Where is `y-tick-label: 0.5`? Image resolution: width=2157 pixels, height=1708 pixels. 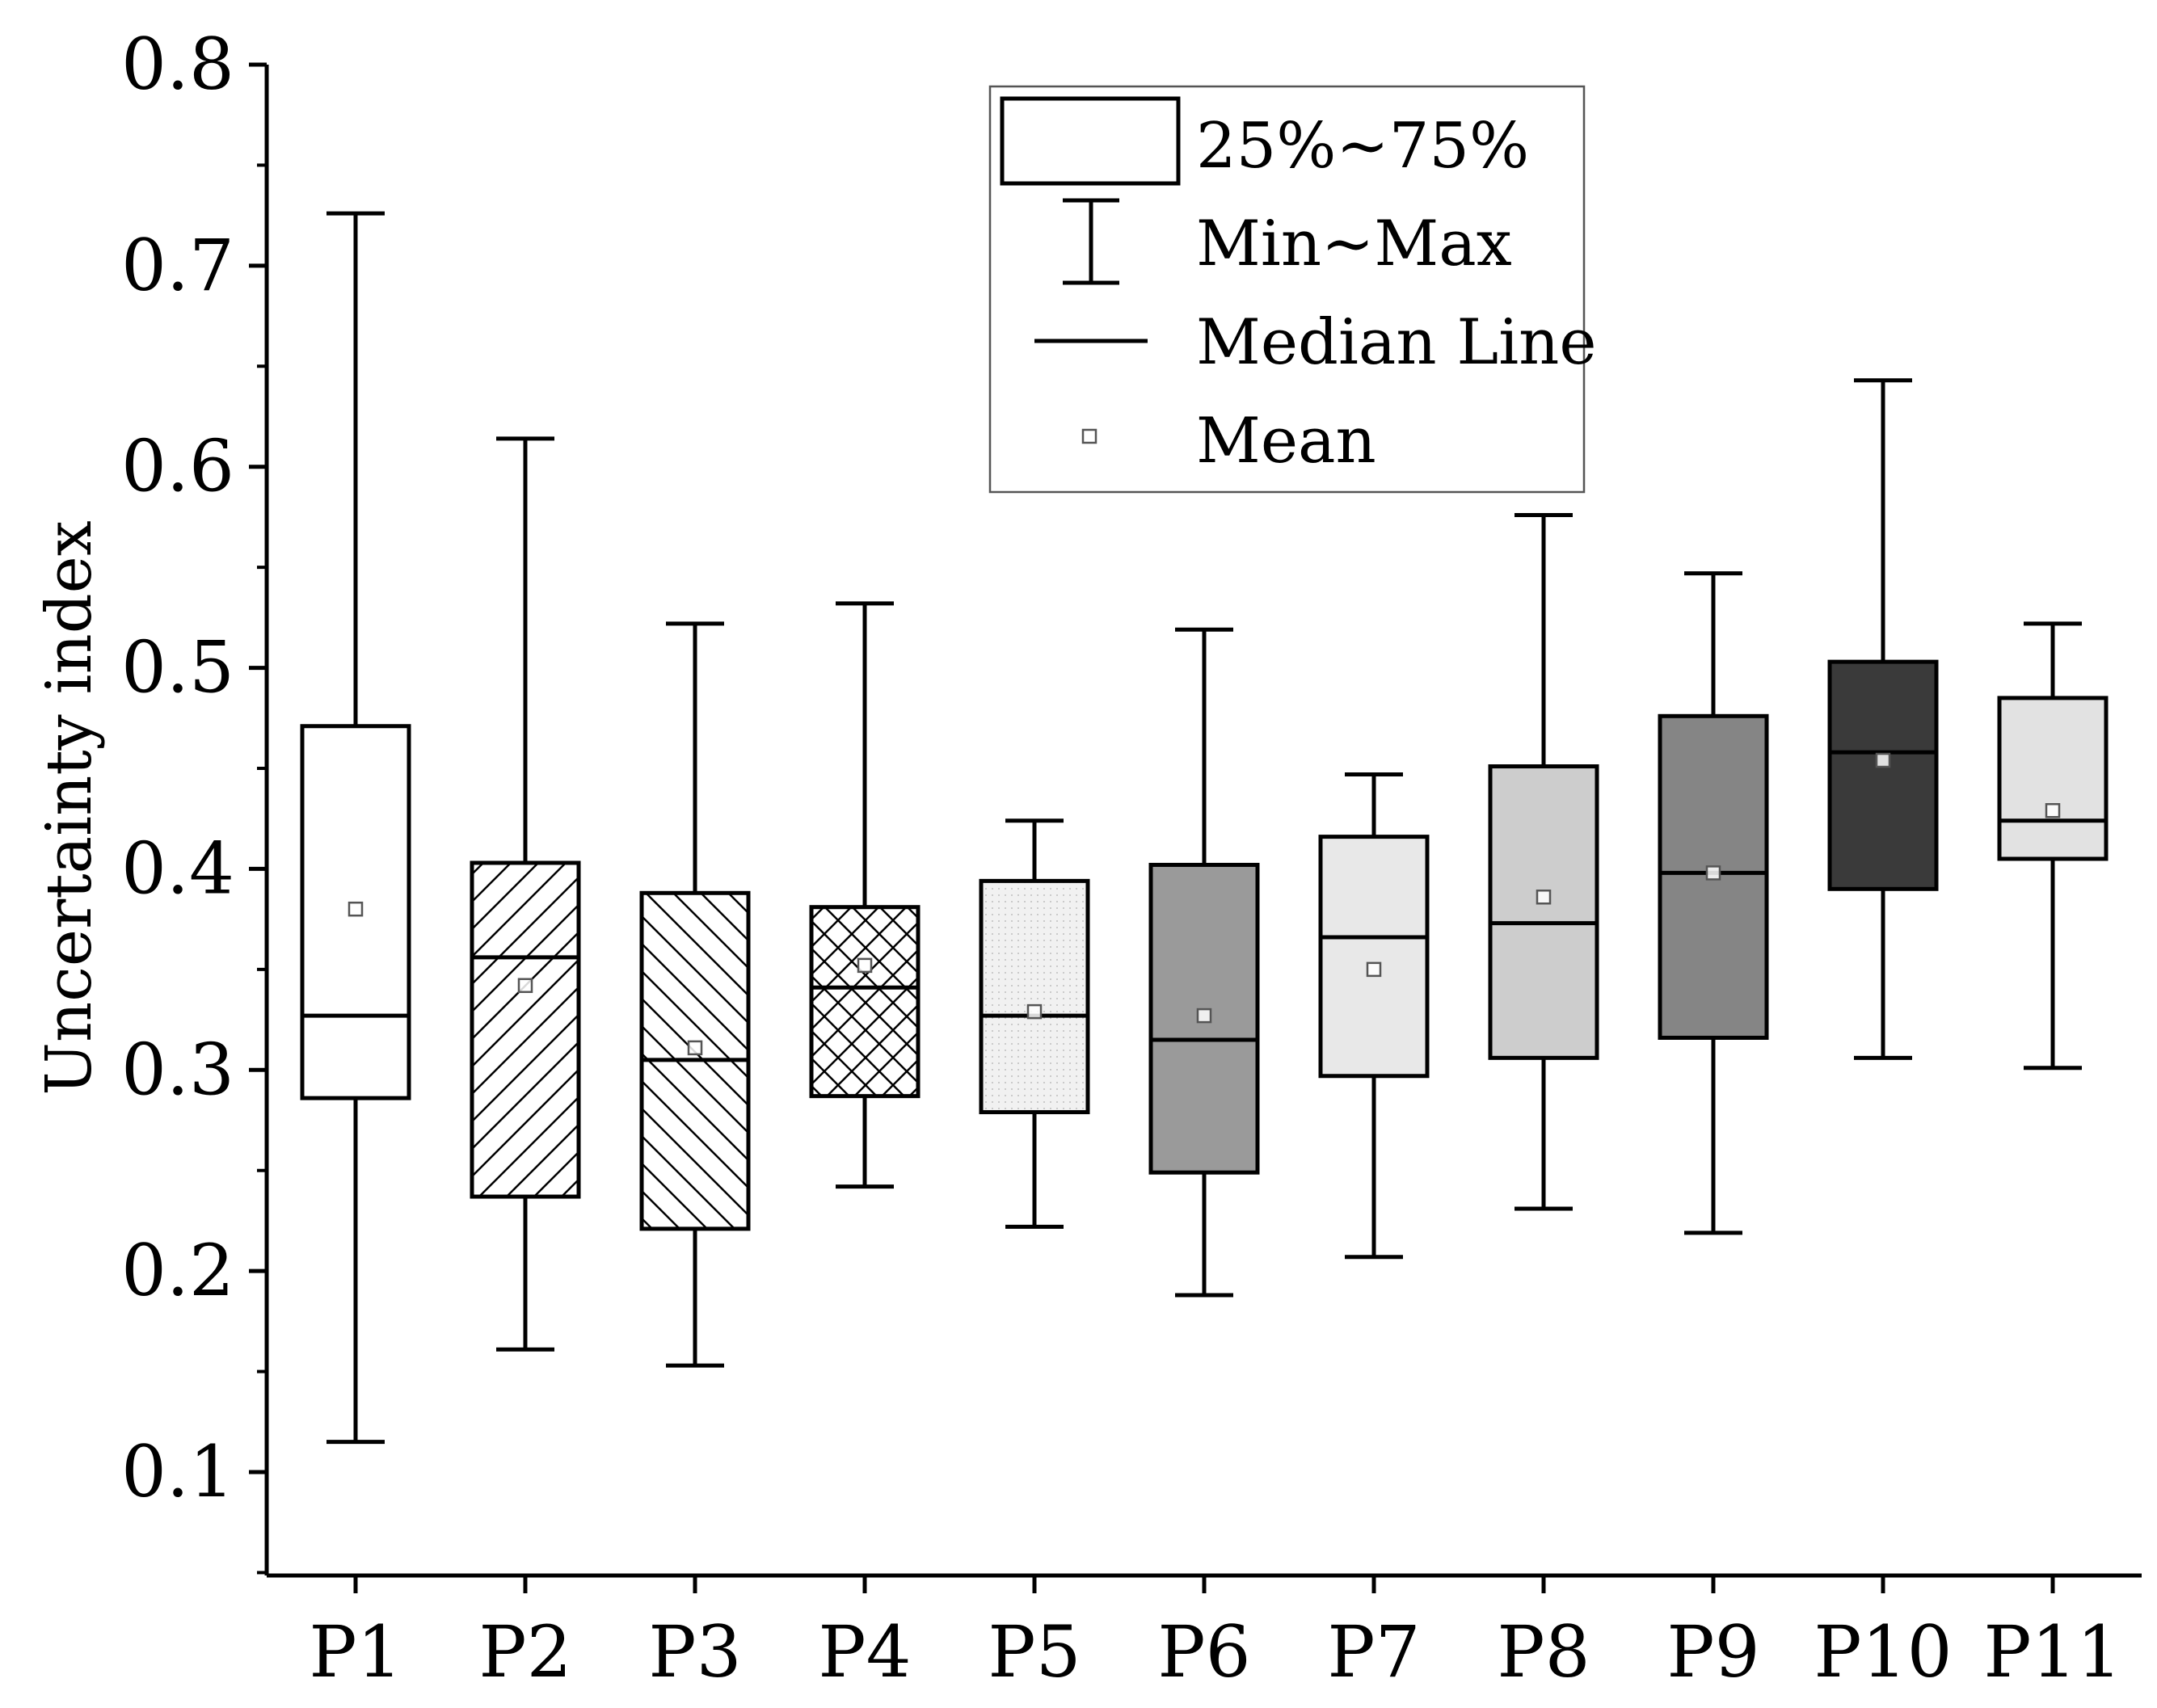 y-tick-label: 0.5 is located at coordinates (178, 667).